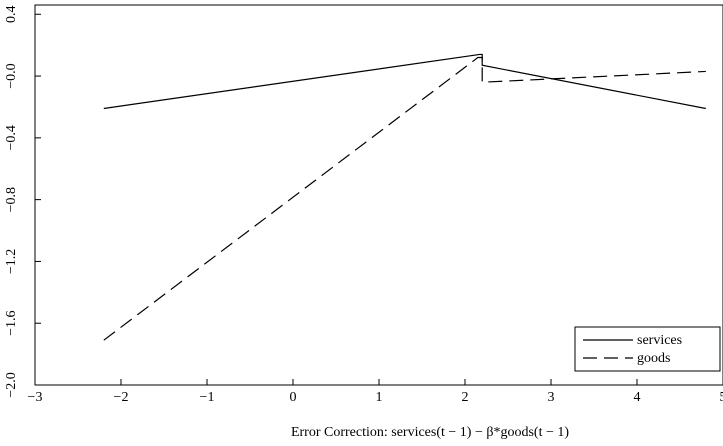 Image resolution: width=723 pixels, height=446 pixels. What do you see at coordinates (11, 15) in the screenshot?
I see `y-tick-label: 0.4` at bounding box center [11, 15].